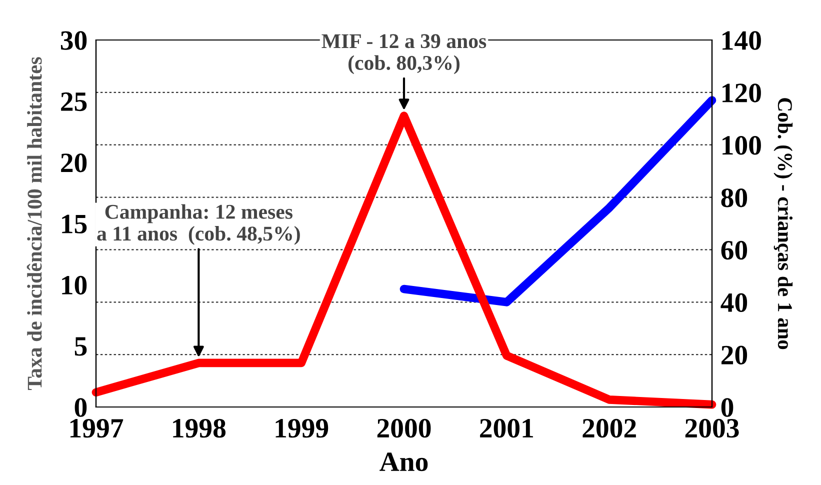 The width and height of the screenshot is (821, 485). I want to click on annotation: MIF - 12 a 39 anos (cob. 80,3%), so click(404, 54).